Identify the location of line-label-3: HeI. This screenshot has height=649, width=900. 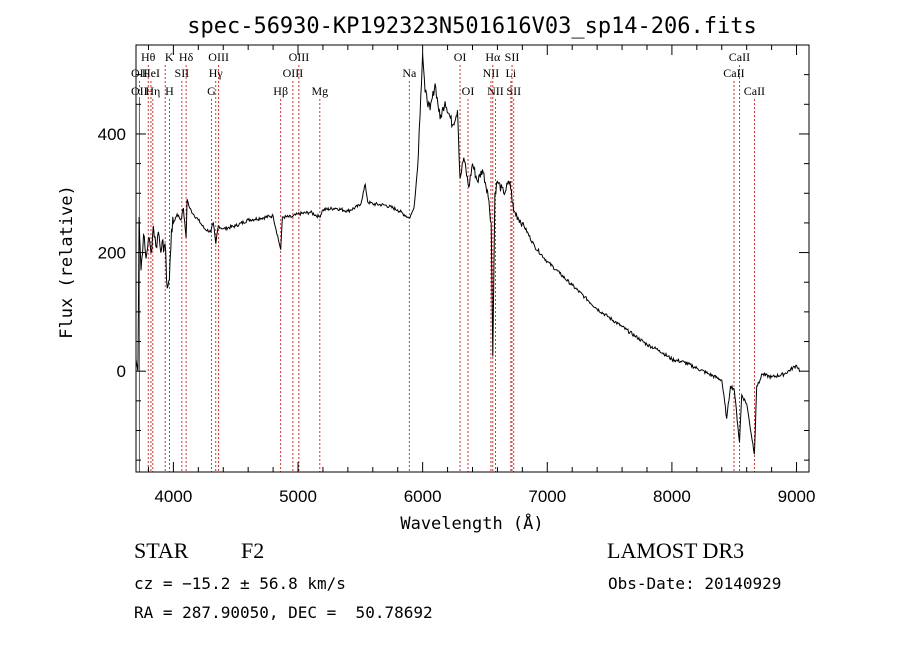
(151, 73).